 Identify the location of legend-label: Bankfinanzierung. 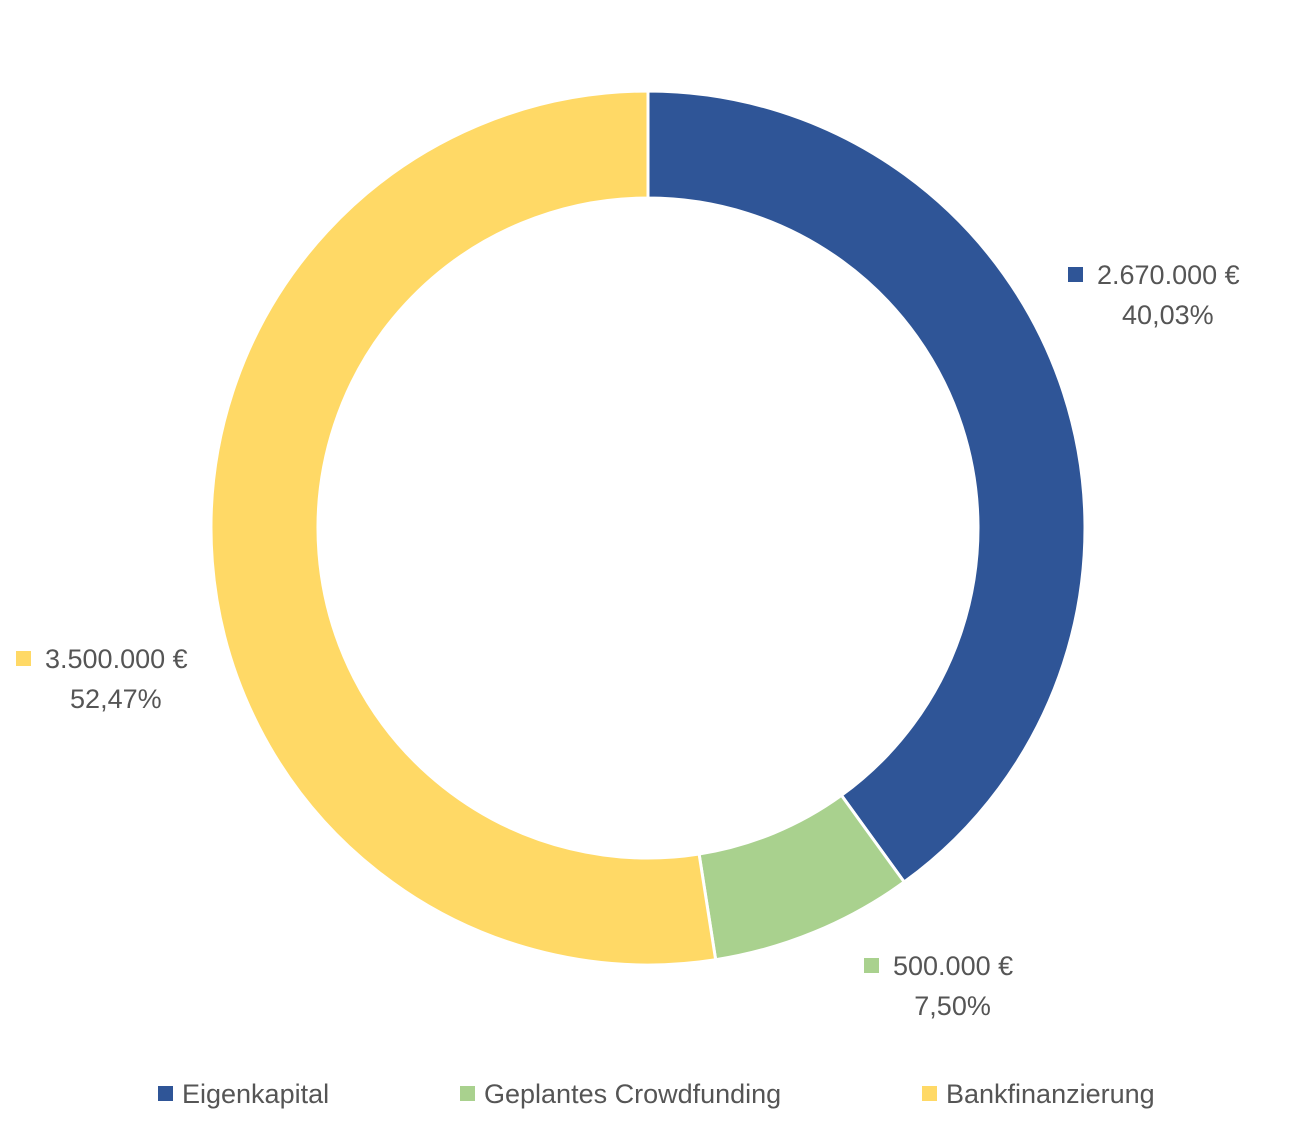
(1050, 1094).